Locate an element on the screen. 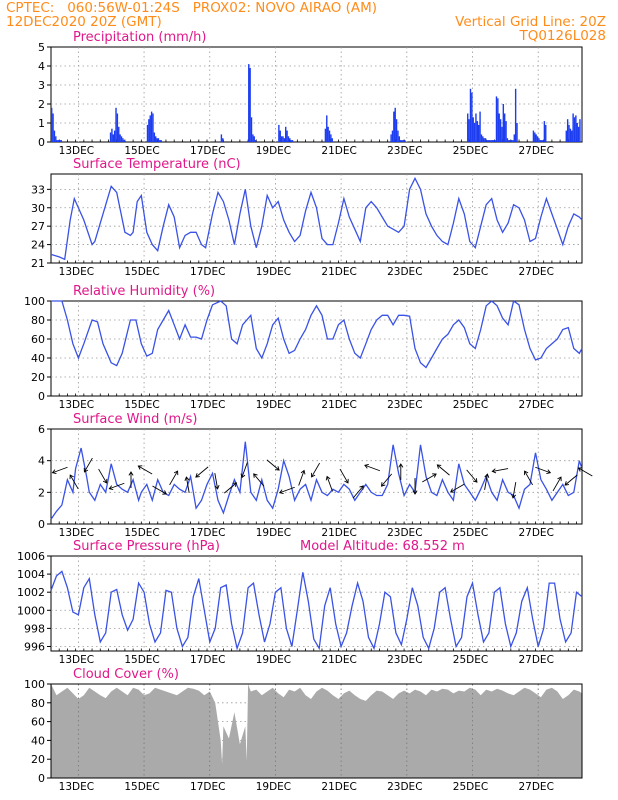  y-tick-label: 4 is located at coordinates (41, 66).